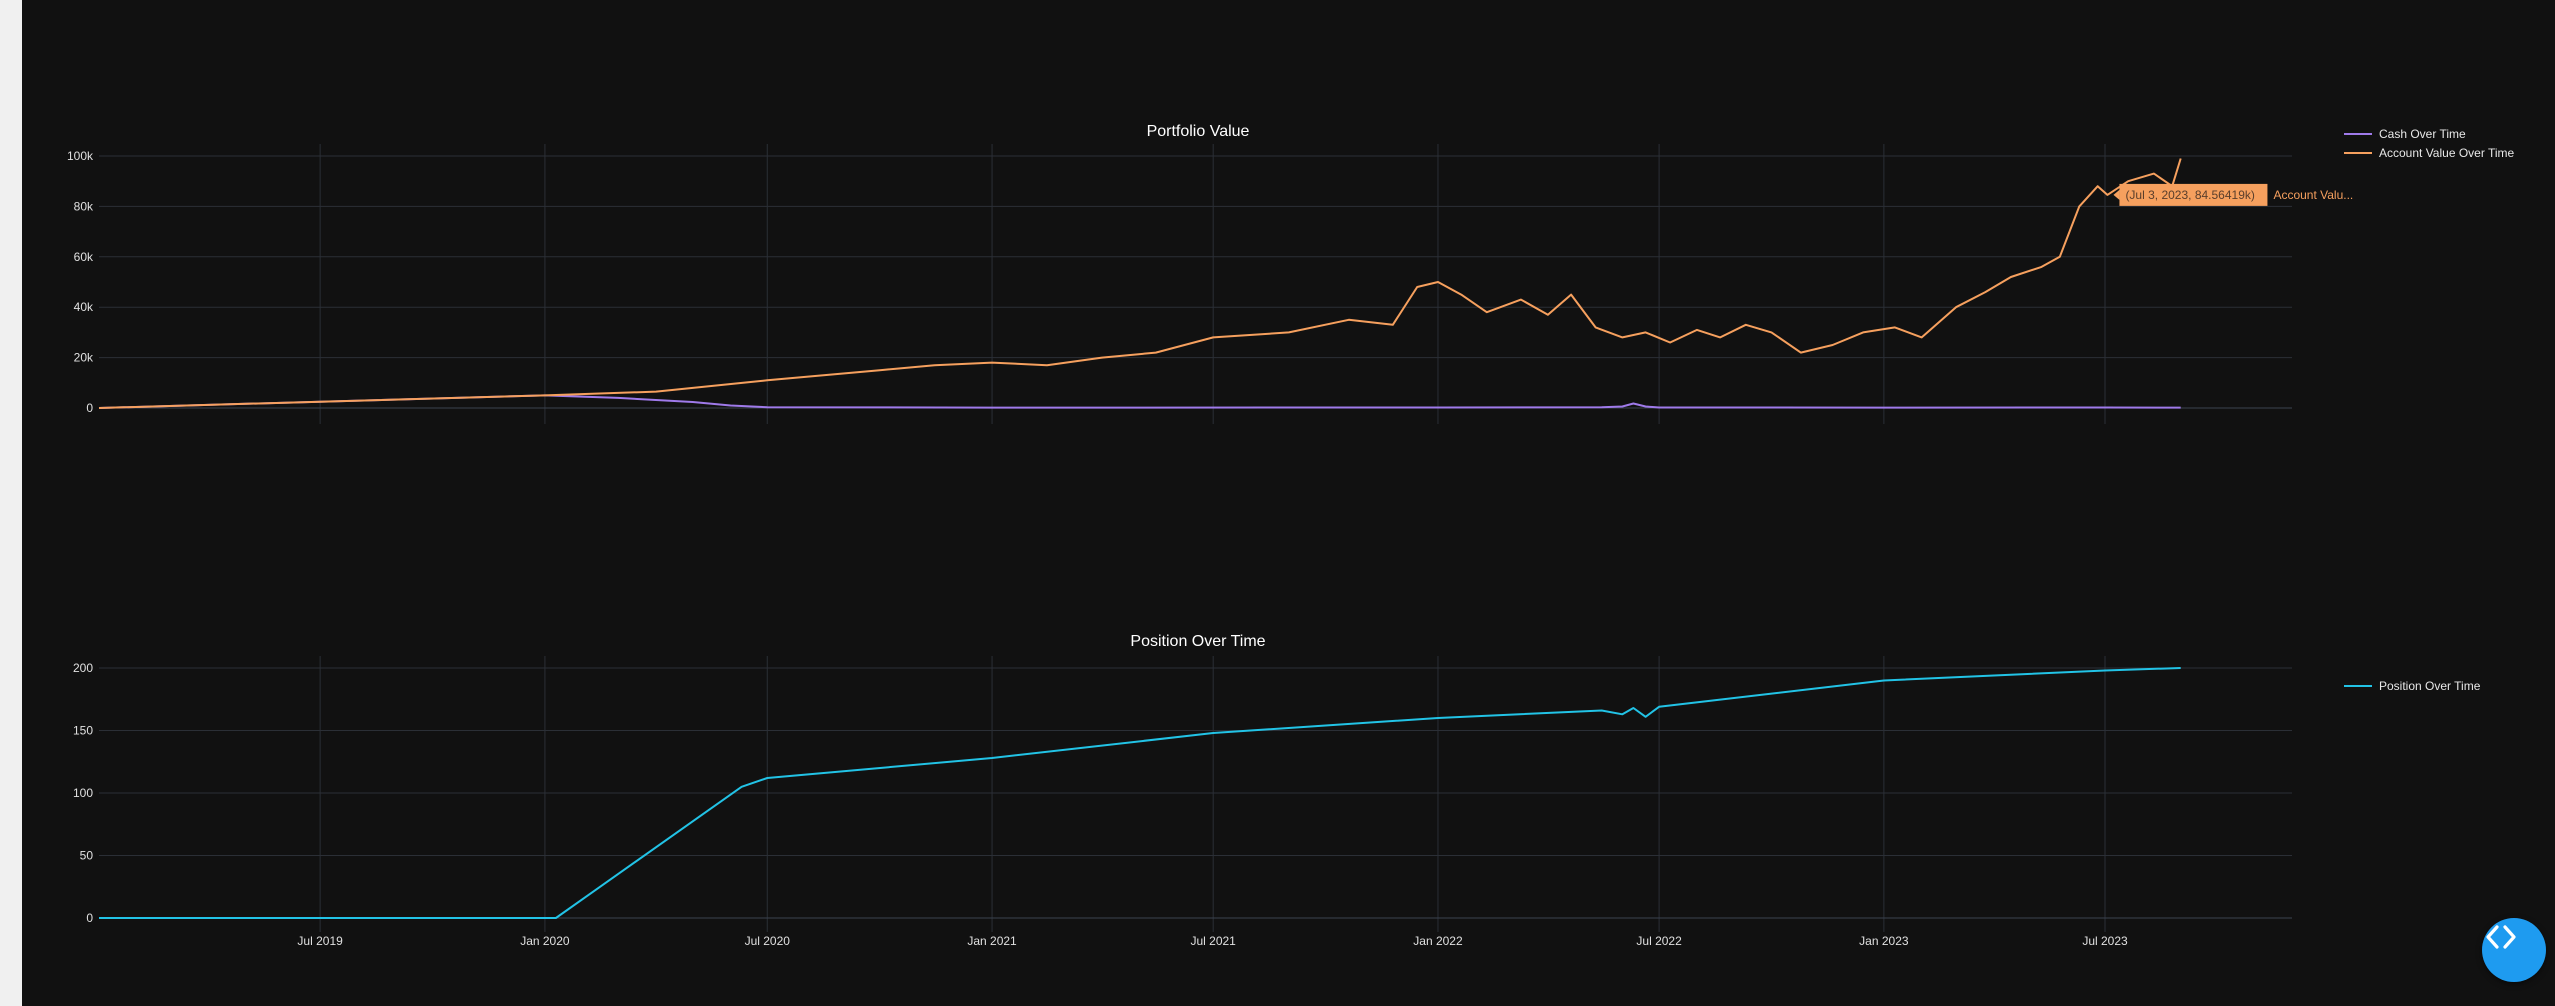 The height and width of the screenshot is (1006, 2555). What do you see at coordinates (84, 206) in the screenshot?
I see `y-tick-label: 80k` at bounding box center [84, 206].